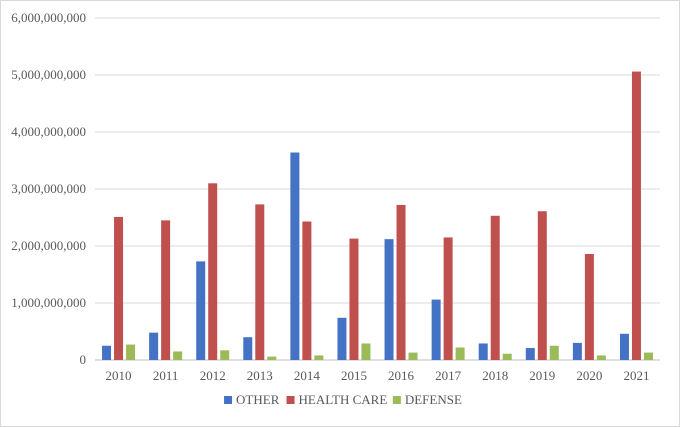 This screenshot has width=680, height=427. What do you see at coordinates (448, 375) in the screenshot?
I see `x-tick-label: 2017` at bounding box center [448, 375].